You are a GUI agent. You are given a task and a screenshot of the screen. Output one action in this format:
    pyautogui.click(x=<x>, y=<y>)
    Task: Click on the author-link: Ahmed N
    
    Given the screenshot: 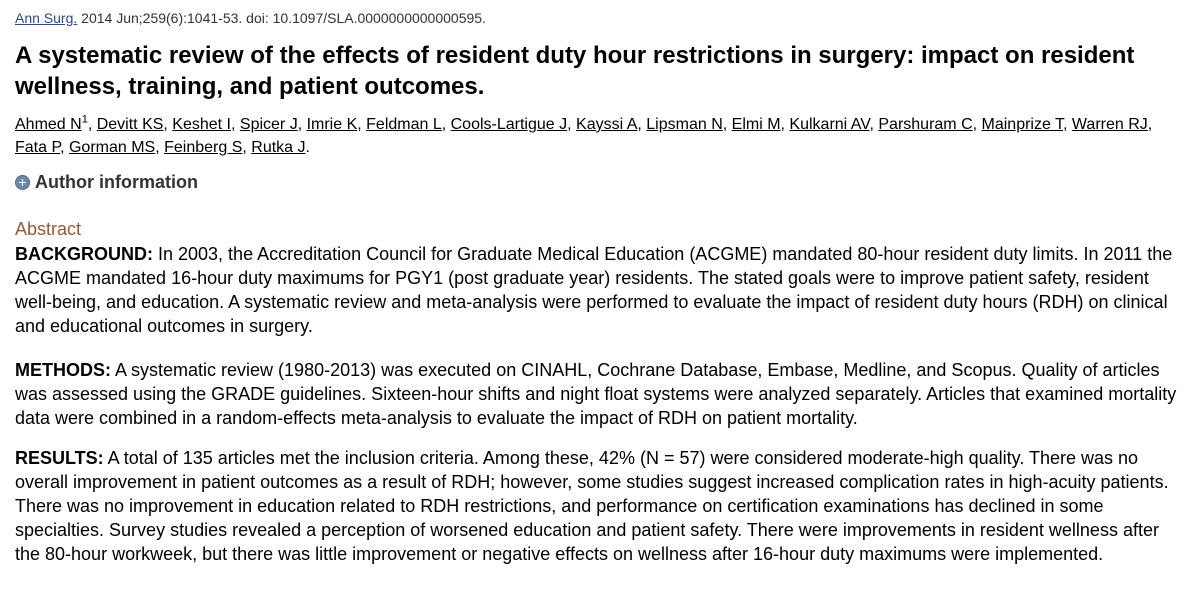 What is the action you would take?
    pyautogui.click(x=48, y=124)
    